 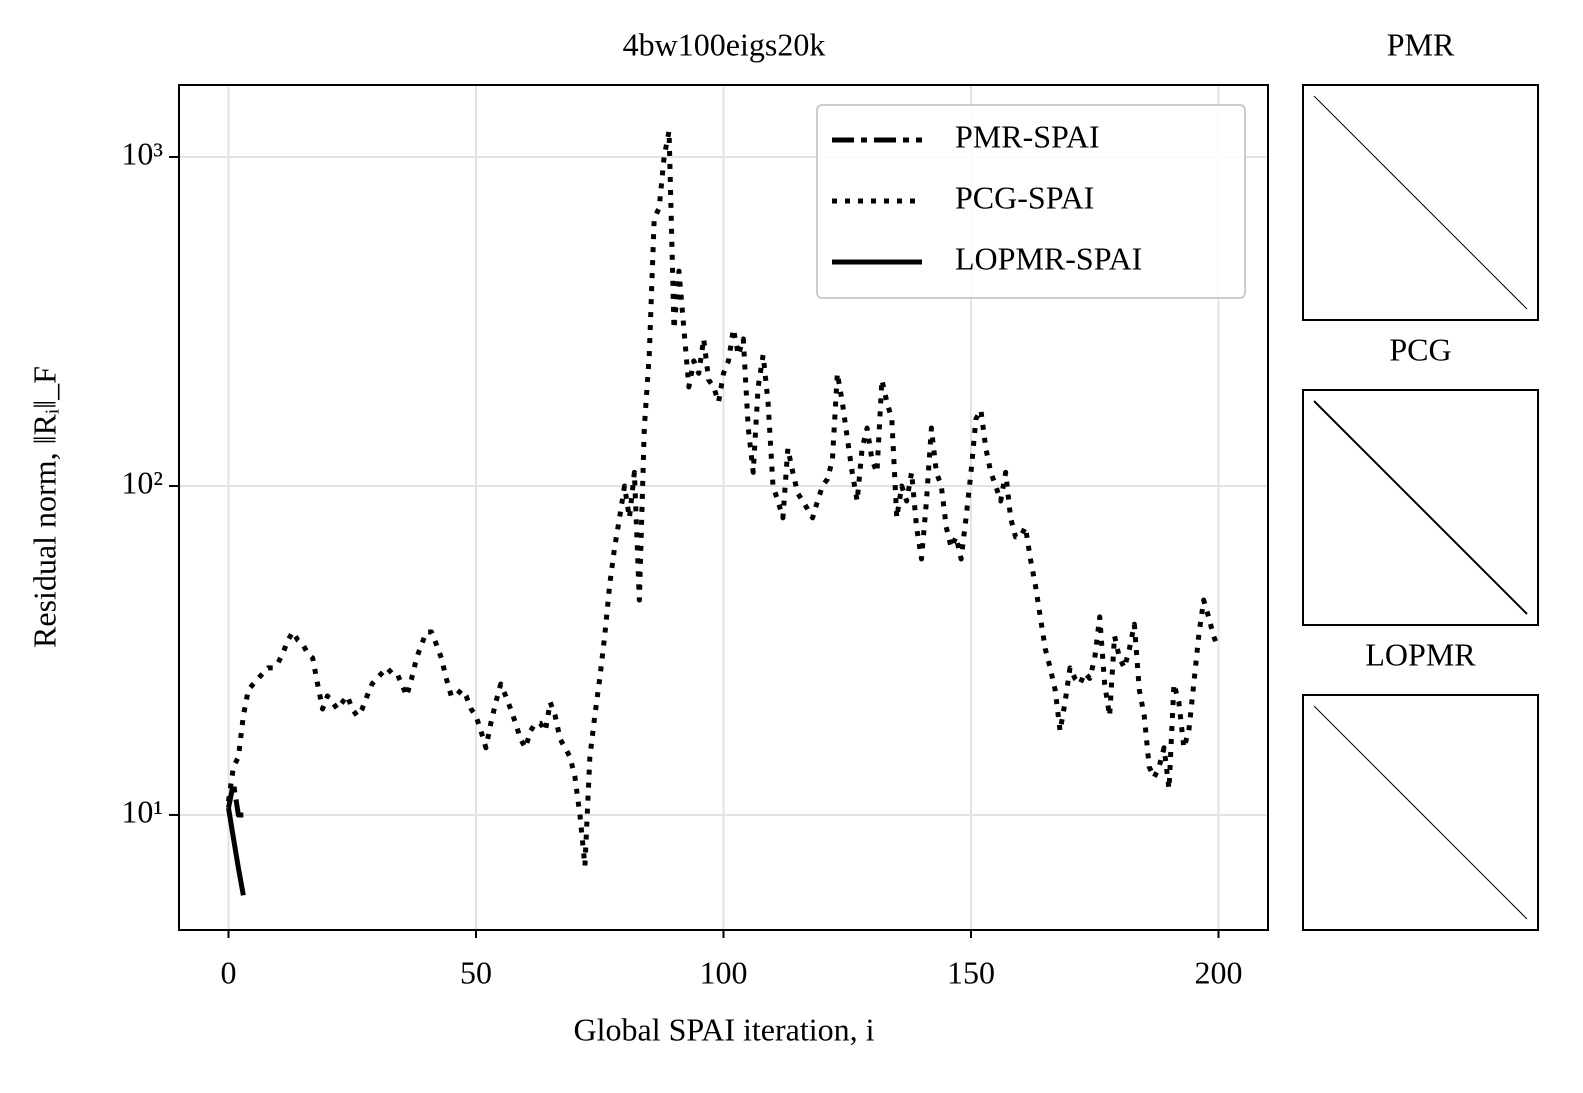 I want to click on legend-label: PMR-SPAI, so click(x=1027, y=136).